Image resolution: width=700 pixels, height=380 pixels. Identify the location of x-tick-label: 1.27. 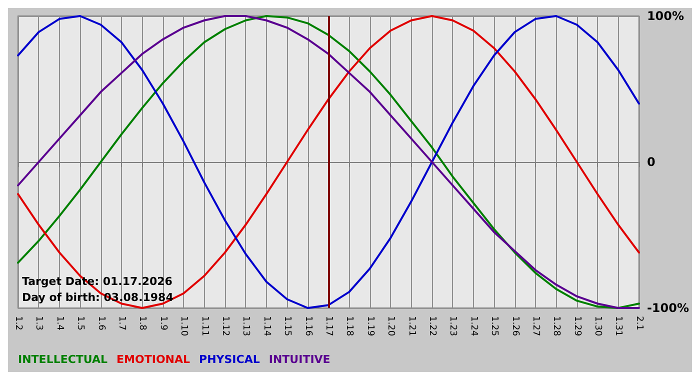
(535, 326).